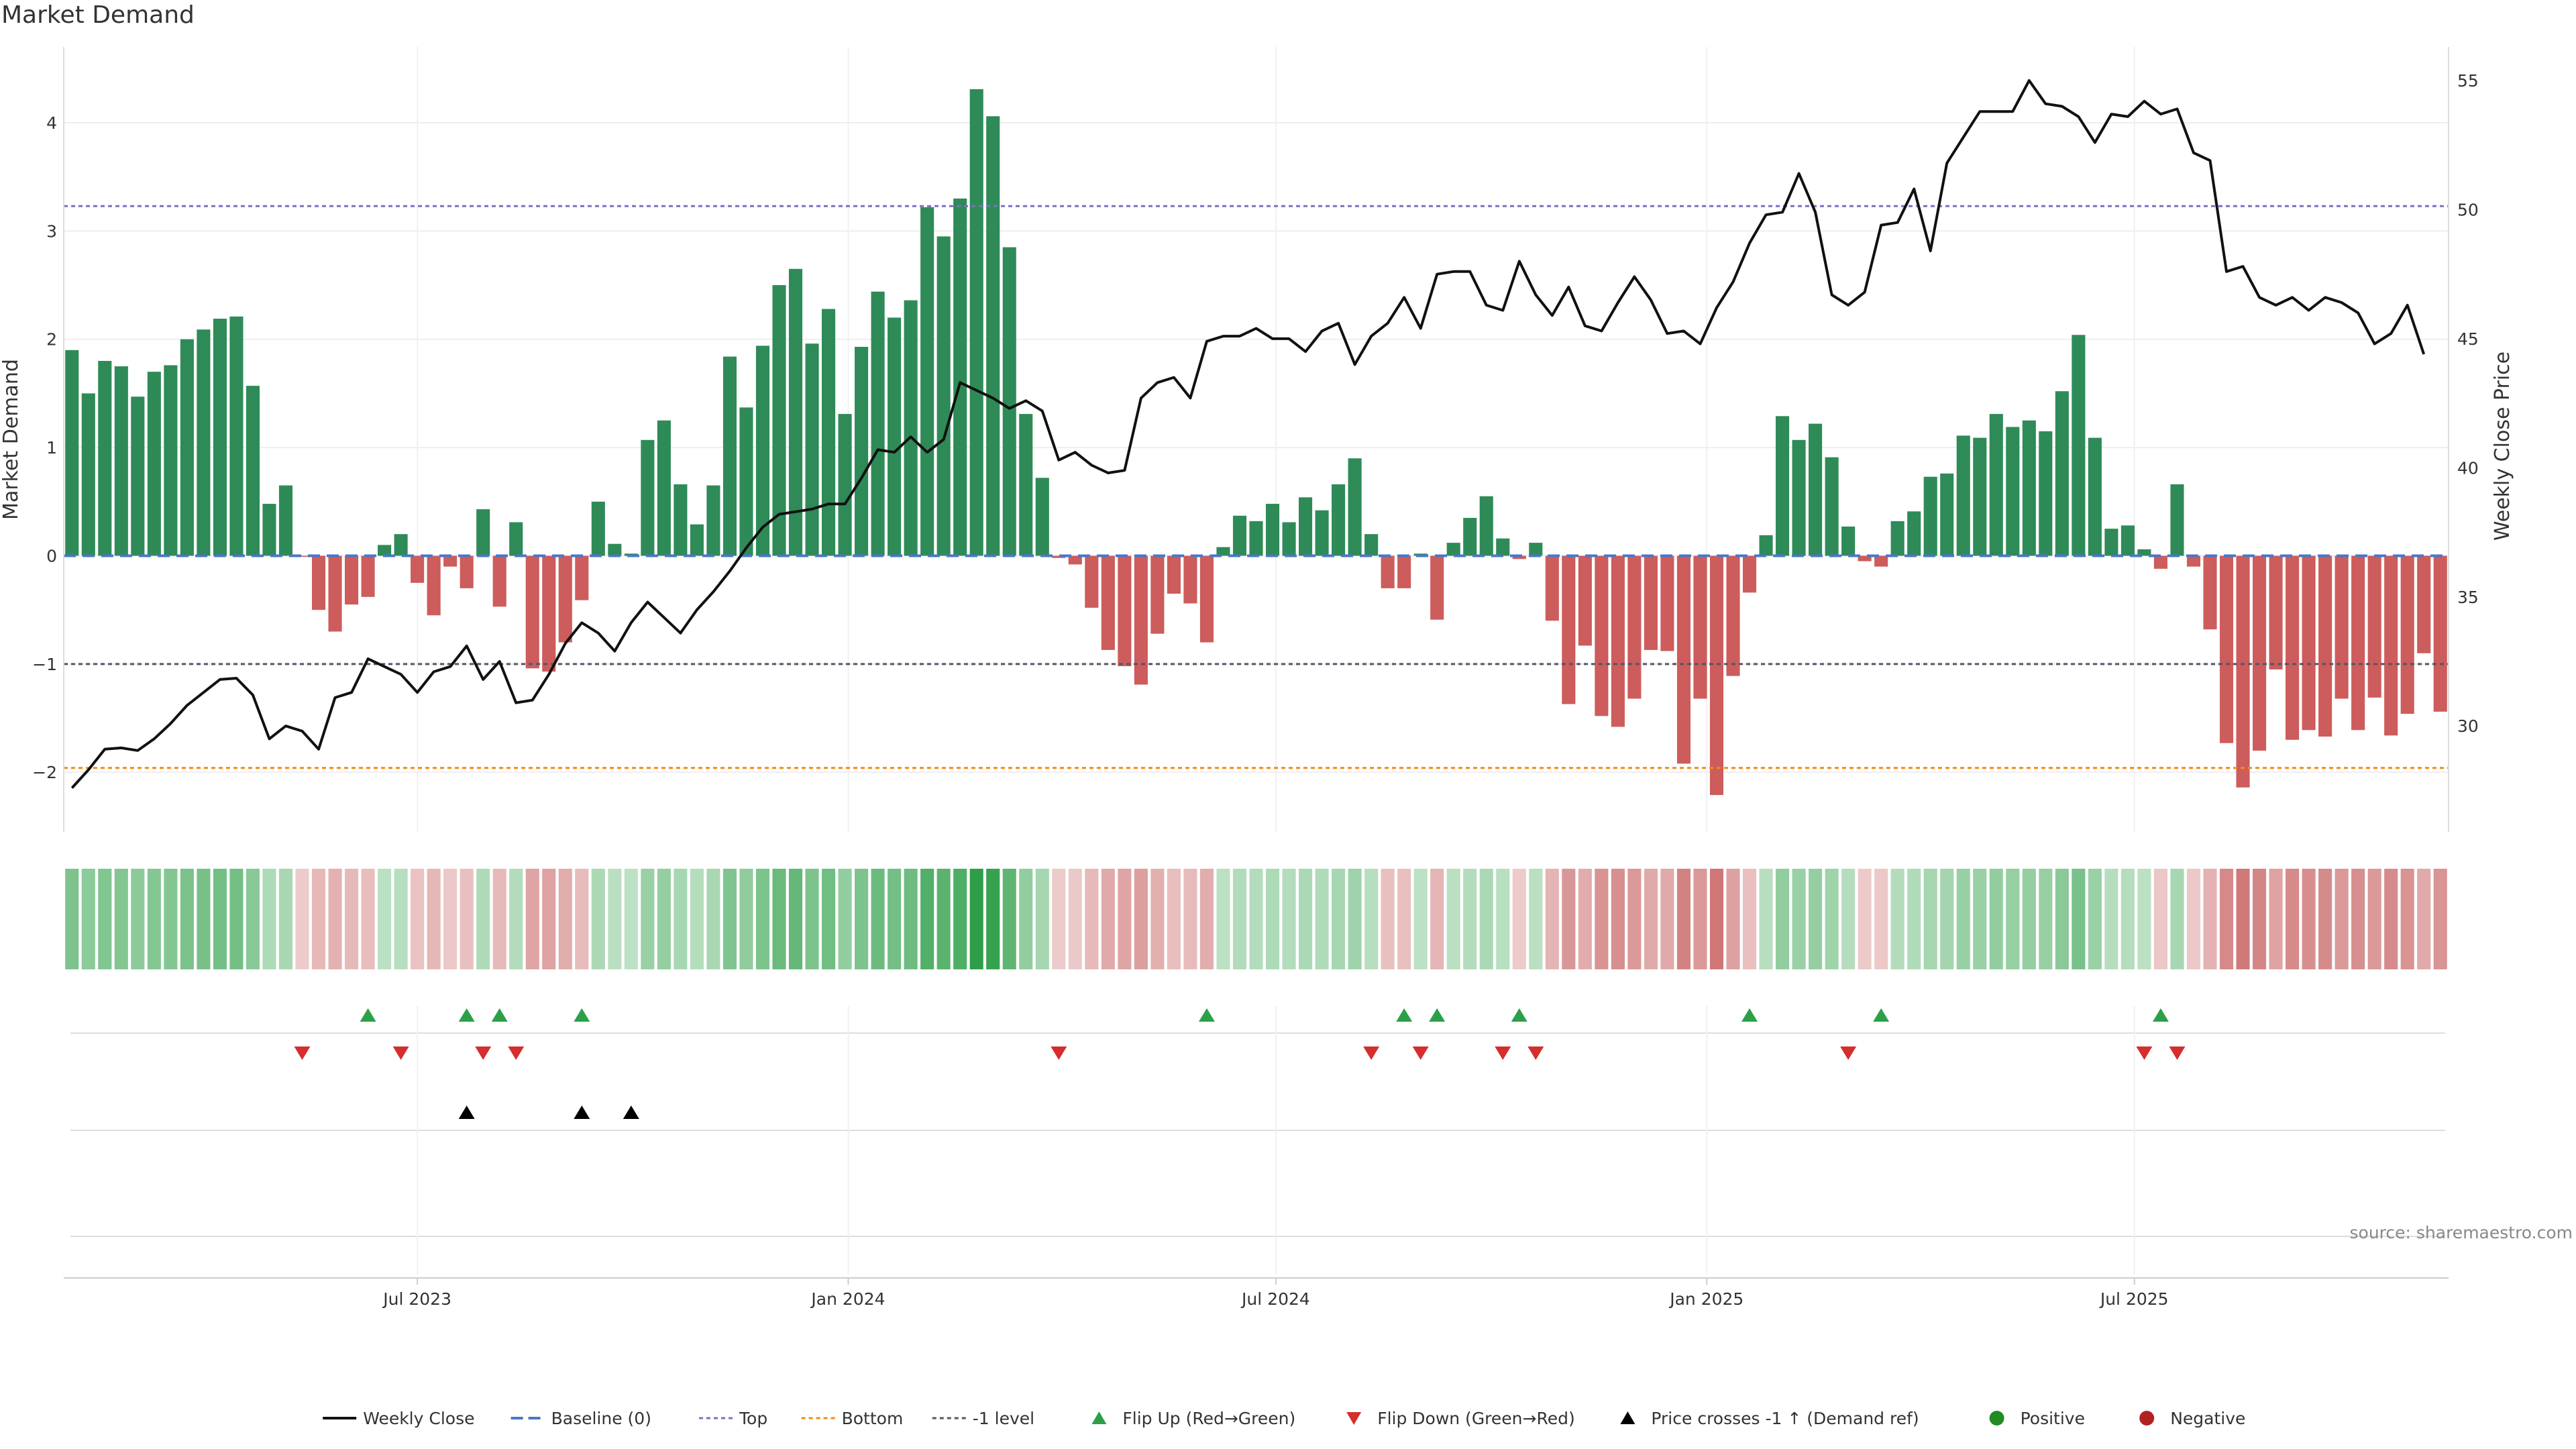 The width and height of the screenshot is (2576, 1449). I want to click on legend-label: Positive, so click(2053, 1418).